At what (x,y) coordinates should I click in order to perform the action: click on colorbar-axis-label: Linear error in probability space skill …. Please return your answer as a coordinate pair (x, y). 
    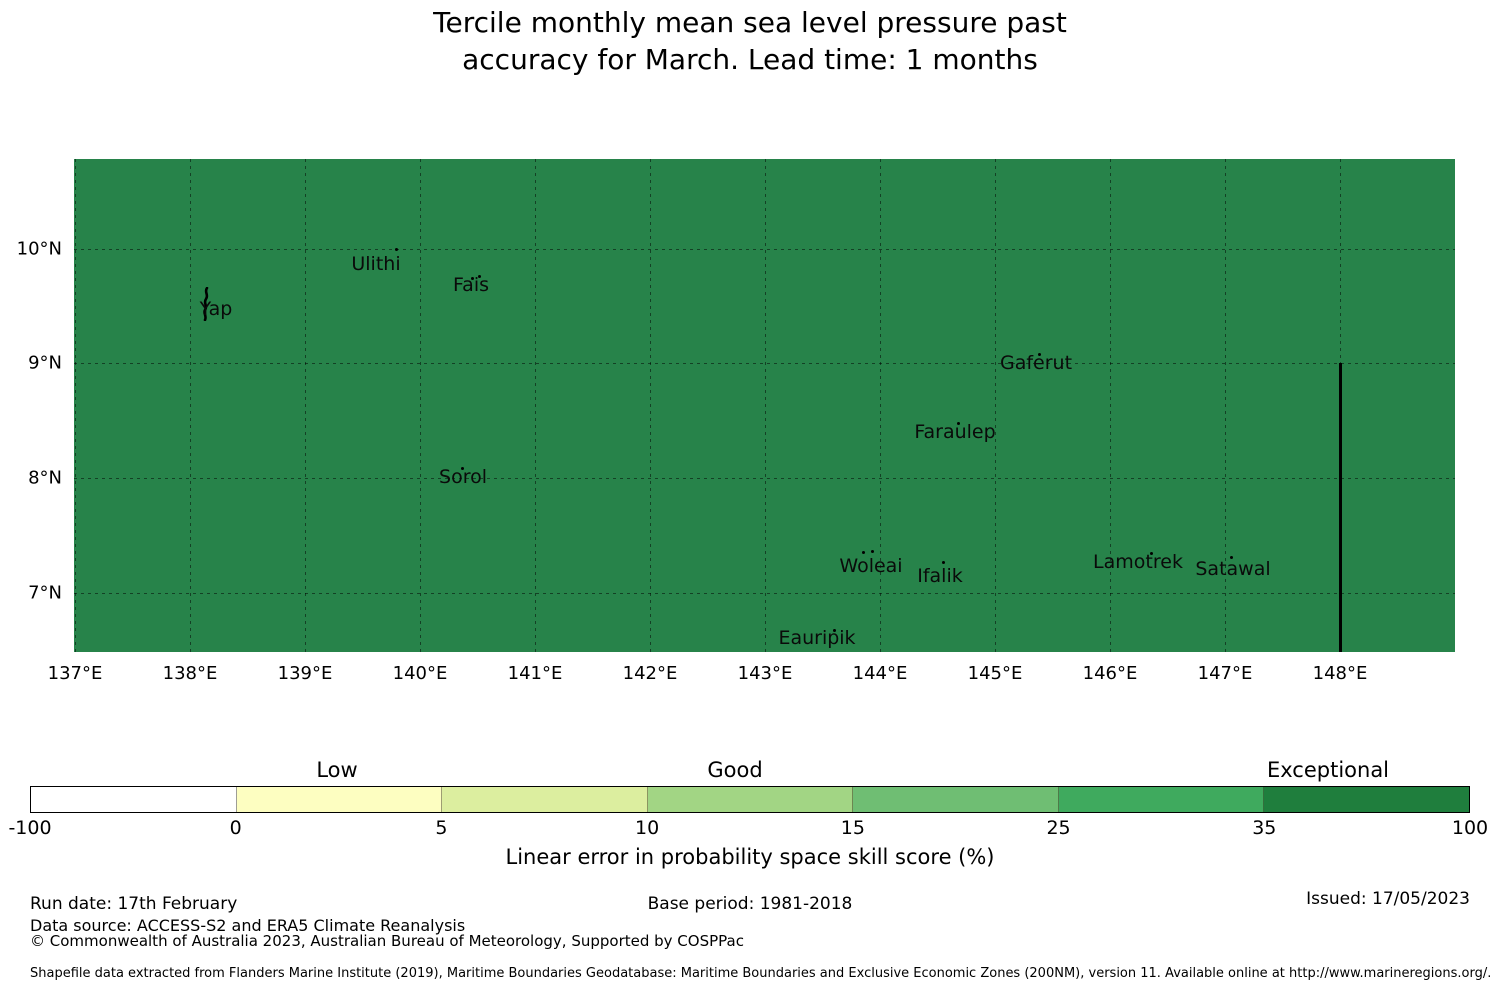
    Looking at the image, I should click on (750, 857).